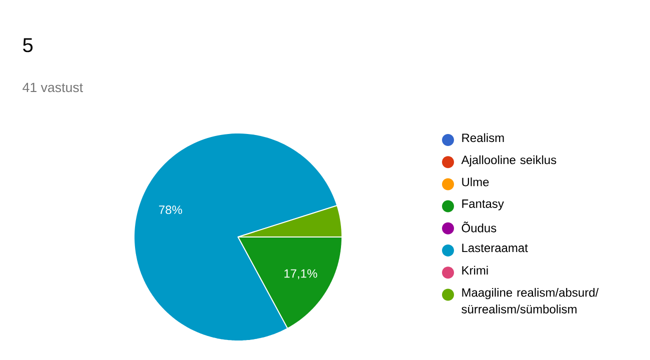 Image resolution: width=650 pixels, height=360 pixels. What do you see at coordinates (301, 274) in the screenshot?
I see `data-label: 17,1%` at bounding box center [301, 274].